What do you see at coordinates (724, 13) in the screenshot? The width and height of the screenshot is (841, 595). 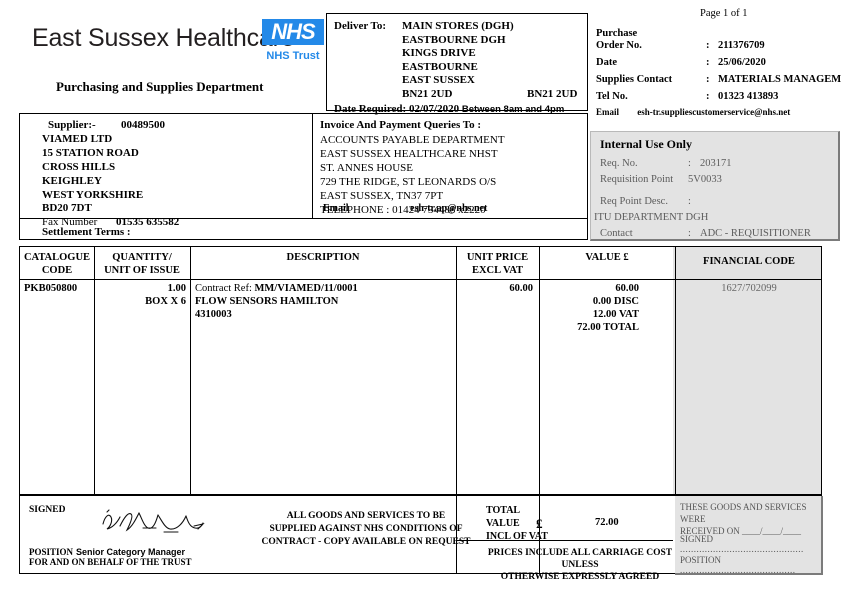 I see `page-number: Page 1 of 1` at bounding box center [724, 13].